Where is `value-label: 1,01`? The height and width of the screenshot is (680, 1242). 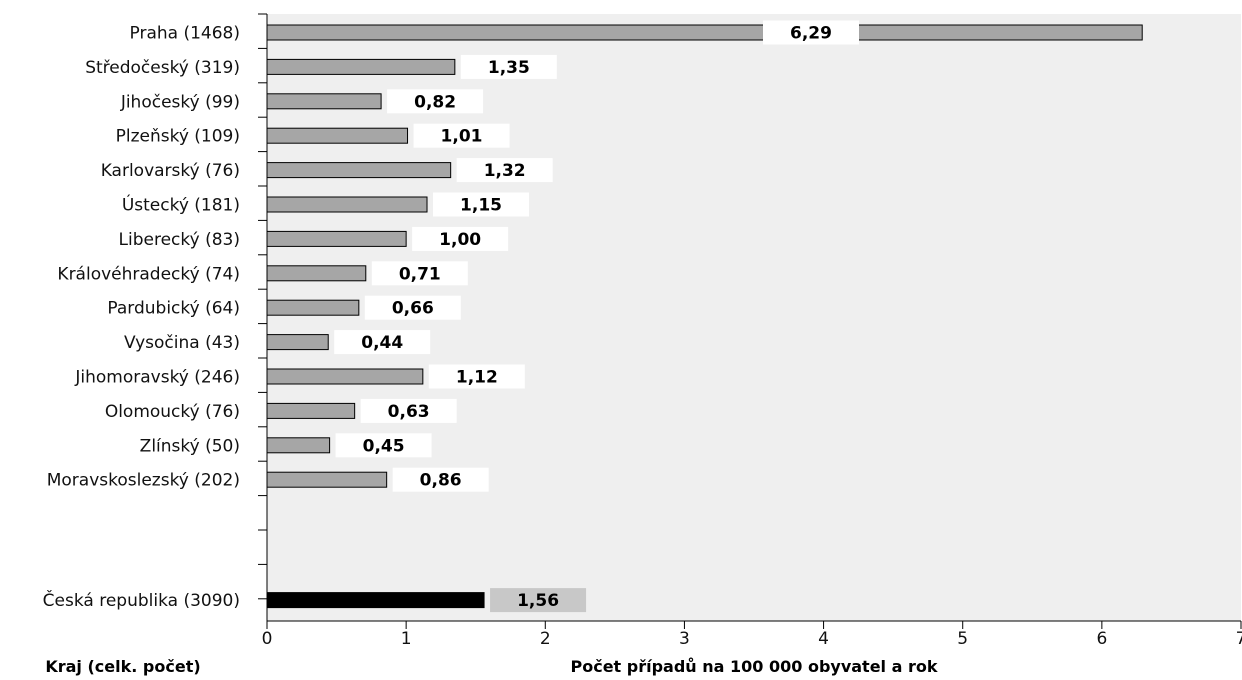 value-label: 1,01 is located at coordinates (462, 137).